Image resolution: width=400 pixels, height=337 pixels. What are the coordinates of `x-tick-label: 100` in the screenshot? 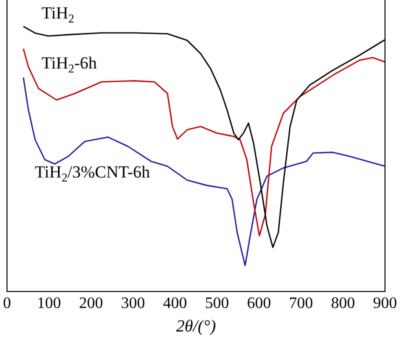 It's located at (49, 303).